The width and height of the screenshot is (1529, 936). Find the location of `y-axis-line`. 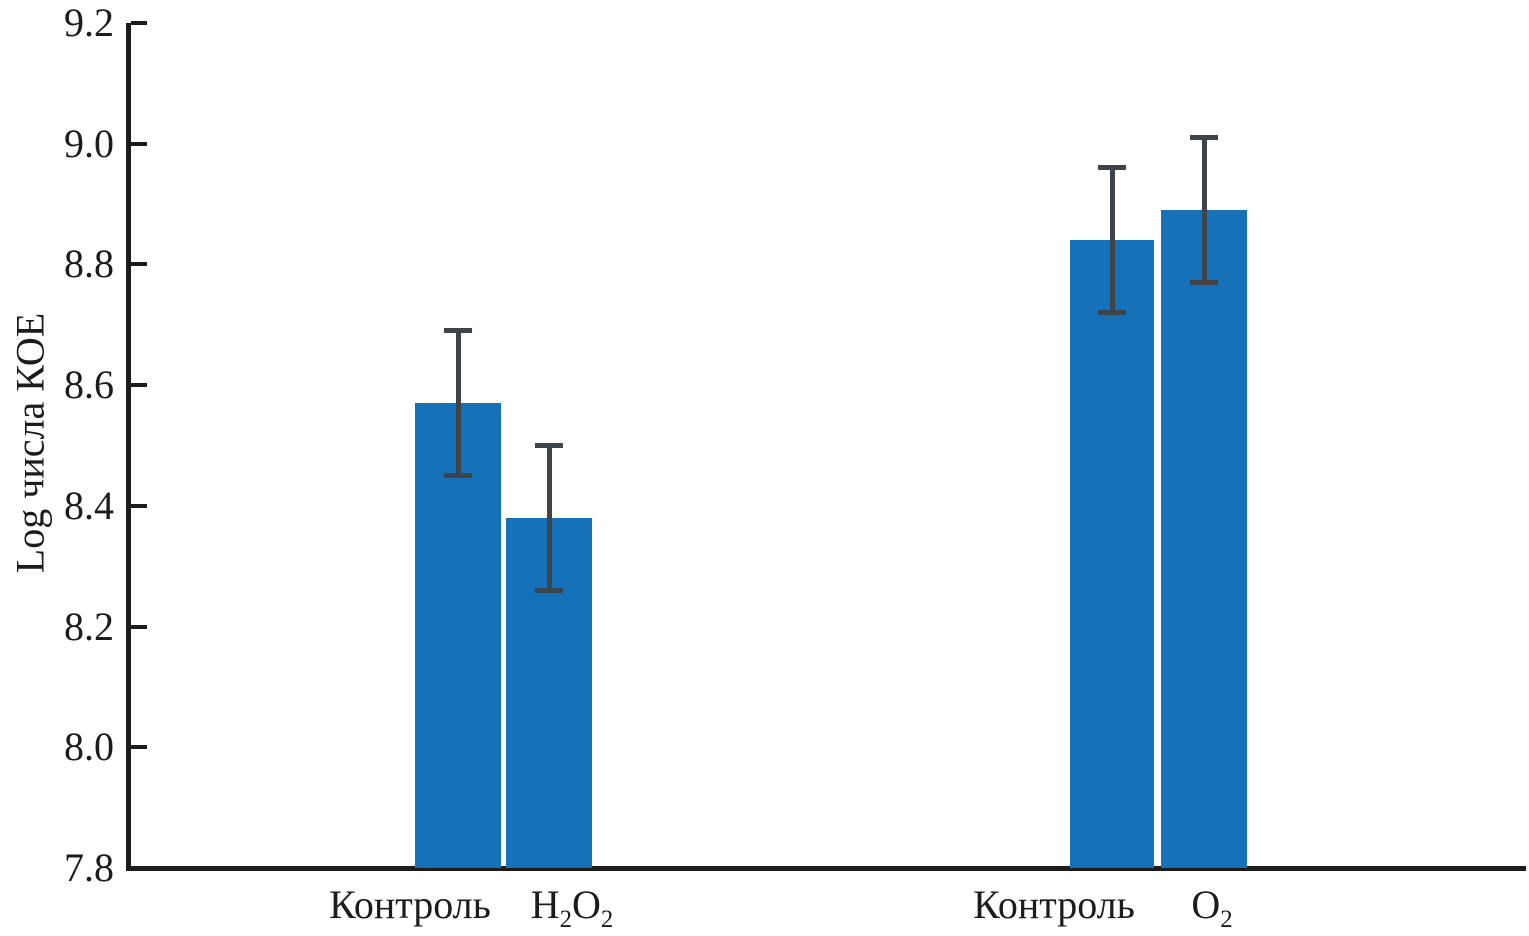

y-axis-line is located at coordinates (128, 447).